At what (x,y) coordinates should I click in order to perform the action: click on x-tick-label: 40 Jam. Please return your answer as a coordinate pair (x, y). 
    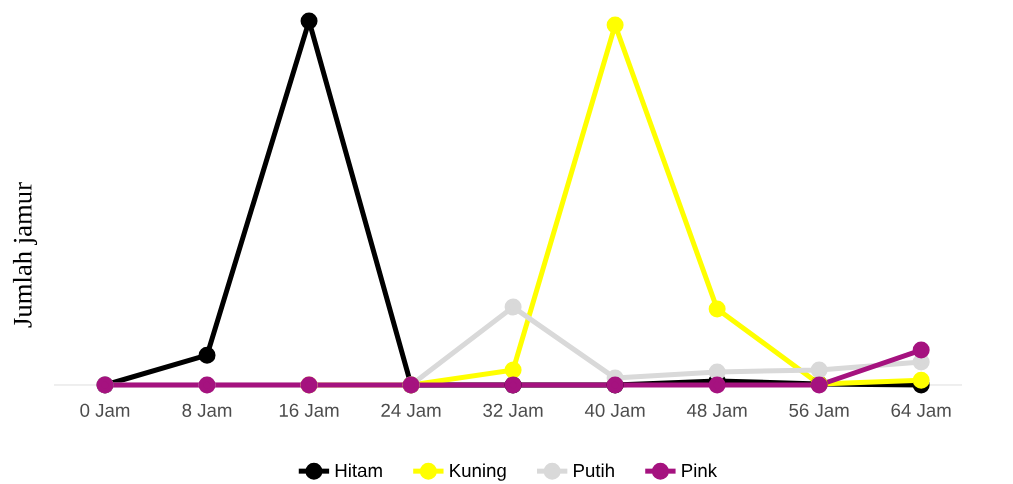
    Looking at the image, I should click on (614, 410).